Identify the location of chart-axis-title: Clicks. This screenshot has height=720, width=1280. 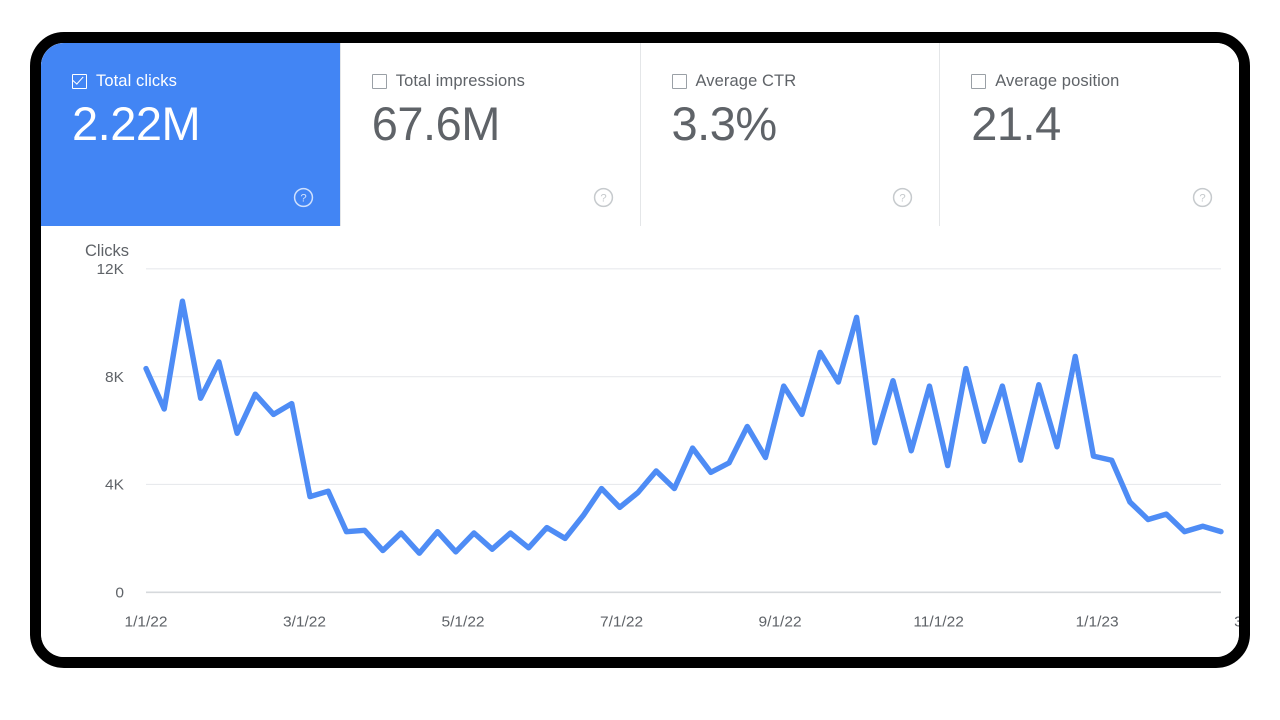
(107, 251).